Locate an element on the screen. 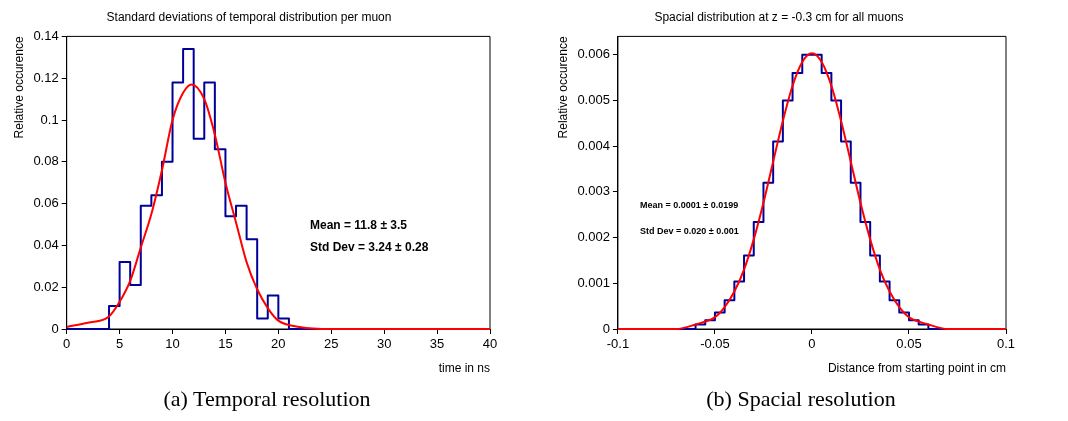 The width and height of the screenshot is (1068, 421). x-tick-label: 30 is located at coordinates (384, 344).